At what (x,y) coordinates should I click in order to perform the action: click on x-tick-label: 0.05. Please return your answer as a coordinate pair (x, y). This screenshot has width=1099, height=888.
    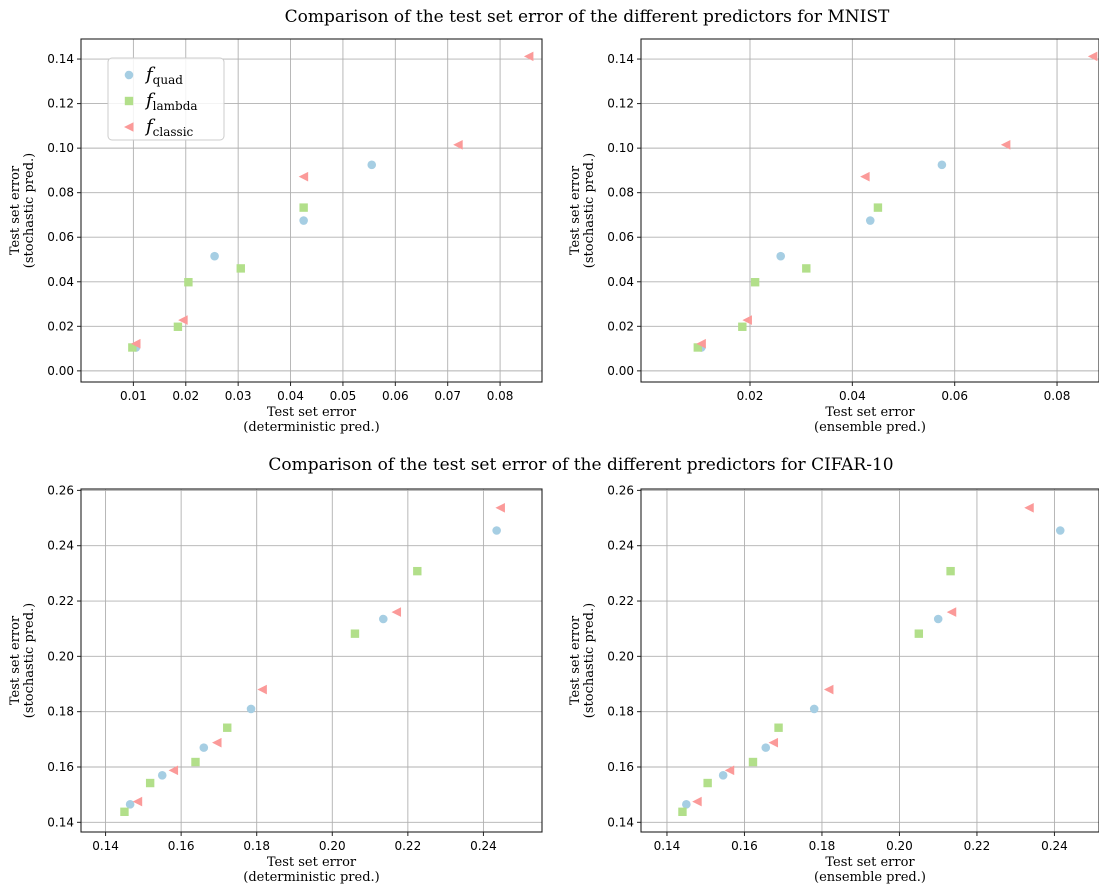
    Looking at the image, I should click on (343, 396).